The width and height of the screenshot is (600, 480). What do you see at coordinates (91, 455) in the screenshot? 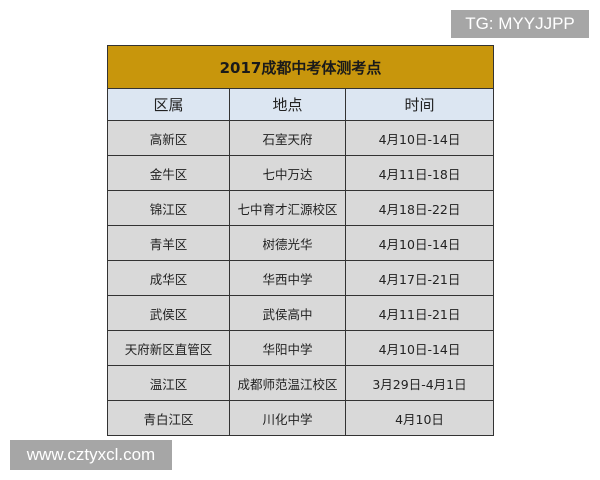
I see `watermark-website: www.cztyxcl.com` at bounding box center [91, 455].